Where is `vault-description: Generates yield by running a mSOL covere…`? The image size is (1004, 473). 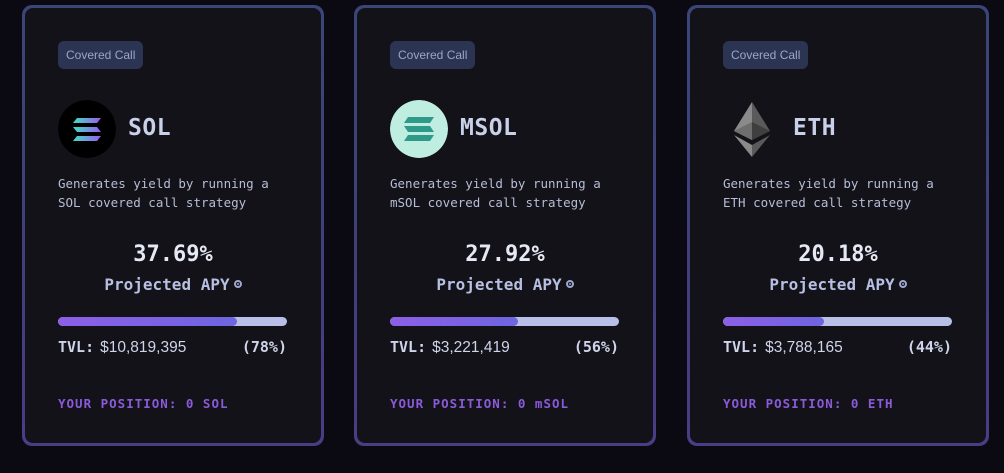
vault-description: Generates yield by running a mSOL covere… is located at coordinates (510, 193).